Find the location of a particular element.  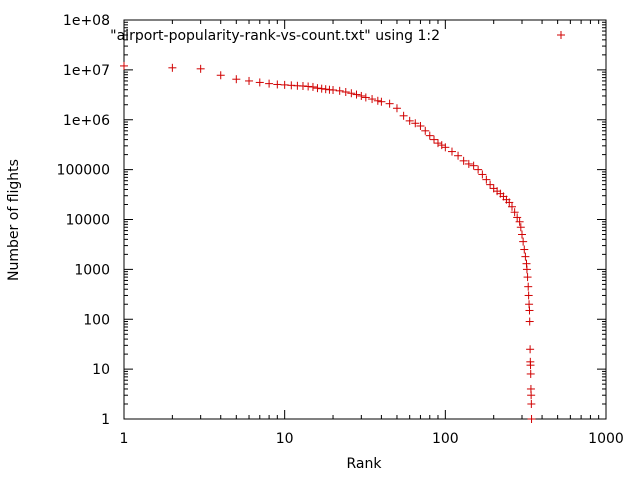

y-tick-label: 1000 is located at coordinates (92, 270).